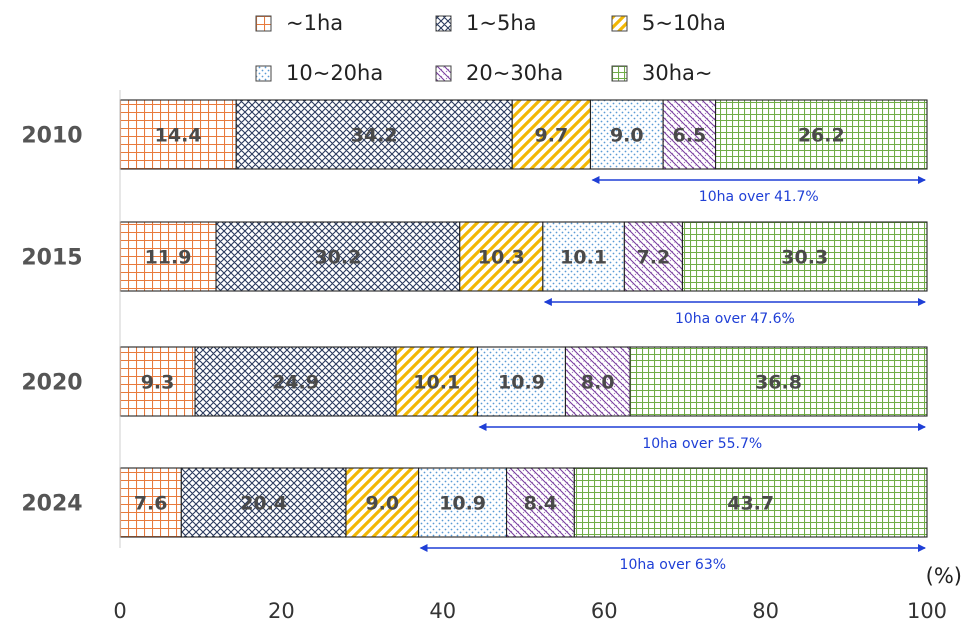  I want to click on data-label: 11.9, so click(168, 258).